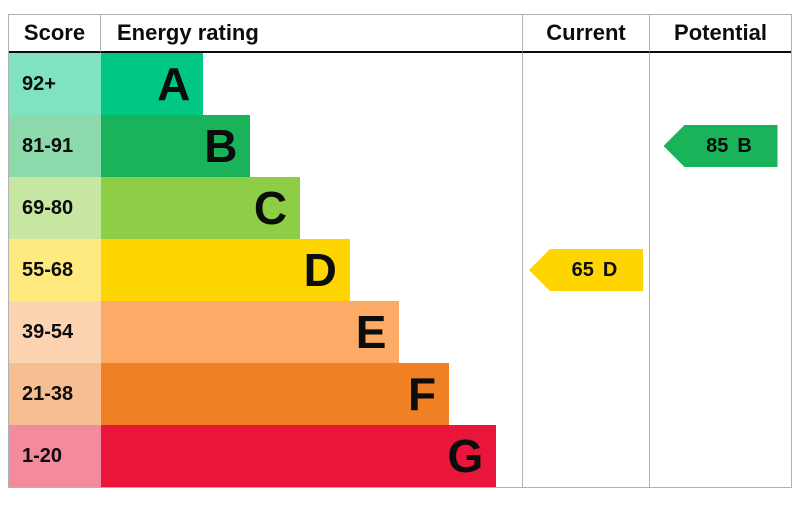  What do you see at coordinates (585, 394) in the screenshot?
I see `current-cell-f` at bounding box center [585, 394].